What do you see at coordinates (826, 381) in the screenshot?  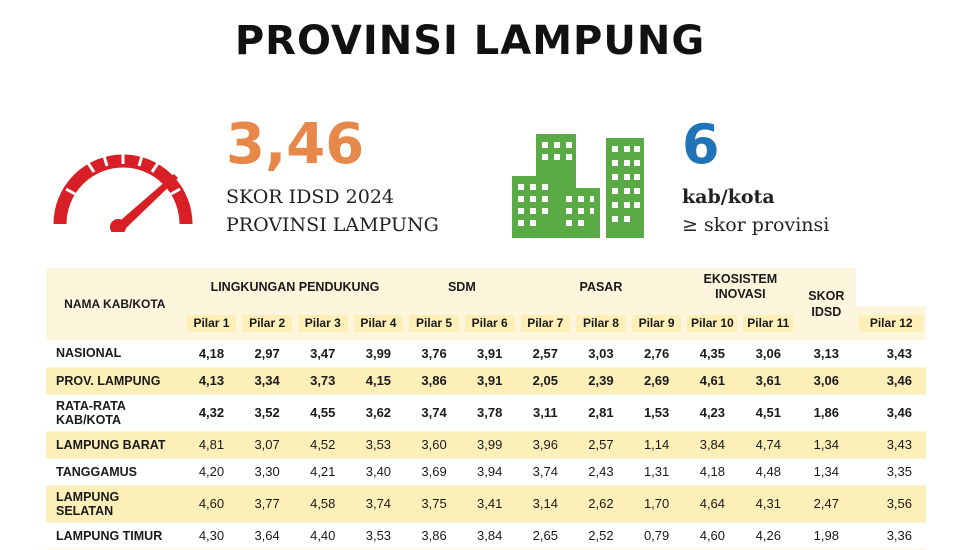 I see `cell-pilar-12: 3,06` at bounding box center [826, 381].